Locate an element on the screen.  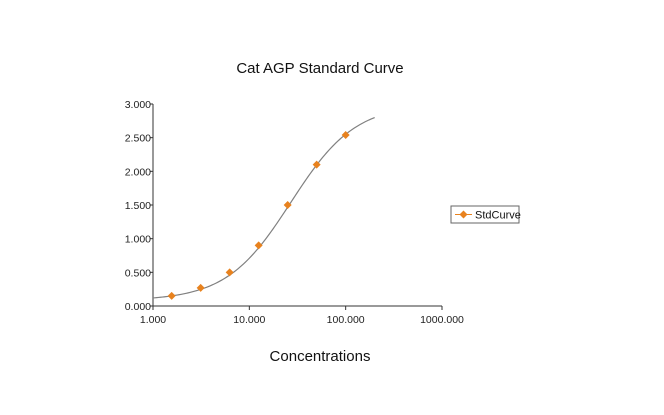
x-tick-label: 100.000 is located at coordinates (346, 320).